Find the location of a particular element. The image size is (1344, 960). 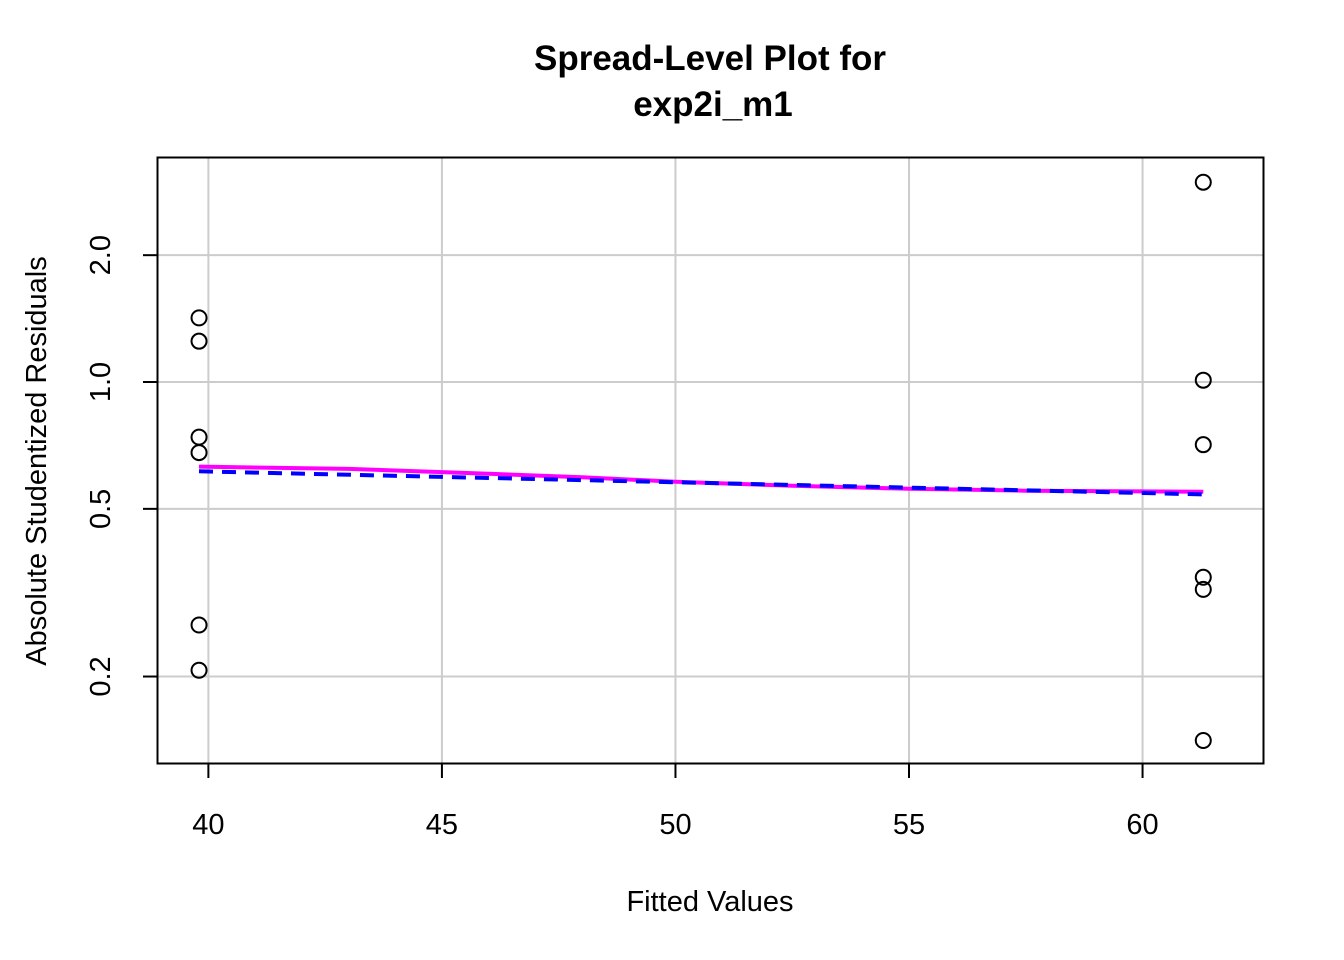

chart-title-line-1: Spread-Level Plot for is located at coordinates (710, 58).